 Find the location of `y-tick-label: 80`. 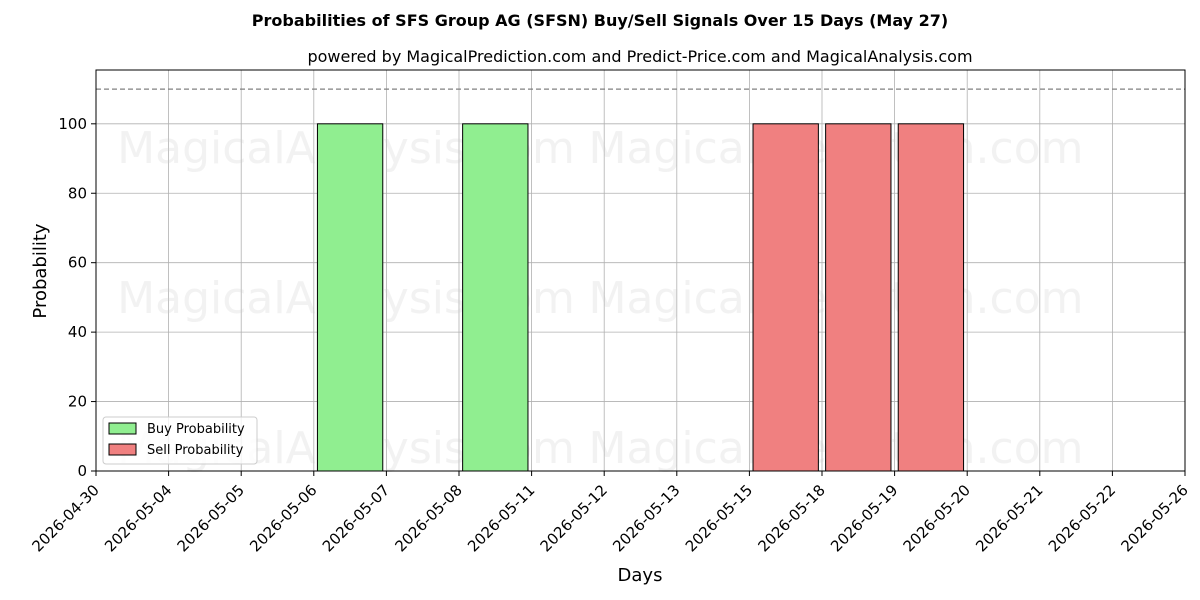

y-tick-label: 80 is located at coordinates (77, 193).